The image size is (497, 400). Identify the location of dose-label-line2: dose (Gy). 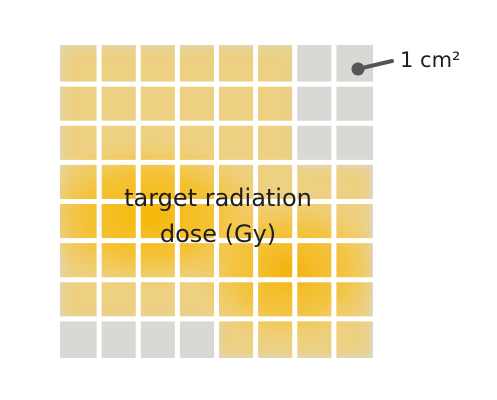
(218, 234).